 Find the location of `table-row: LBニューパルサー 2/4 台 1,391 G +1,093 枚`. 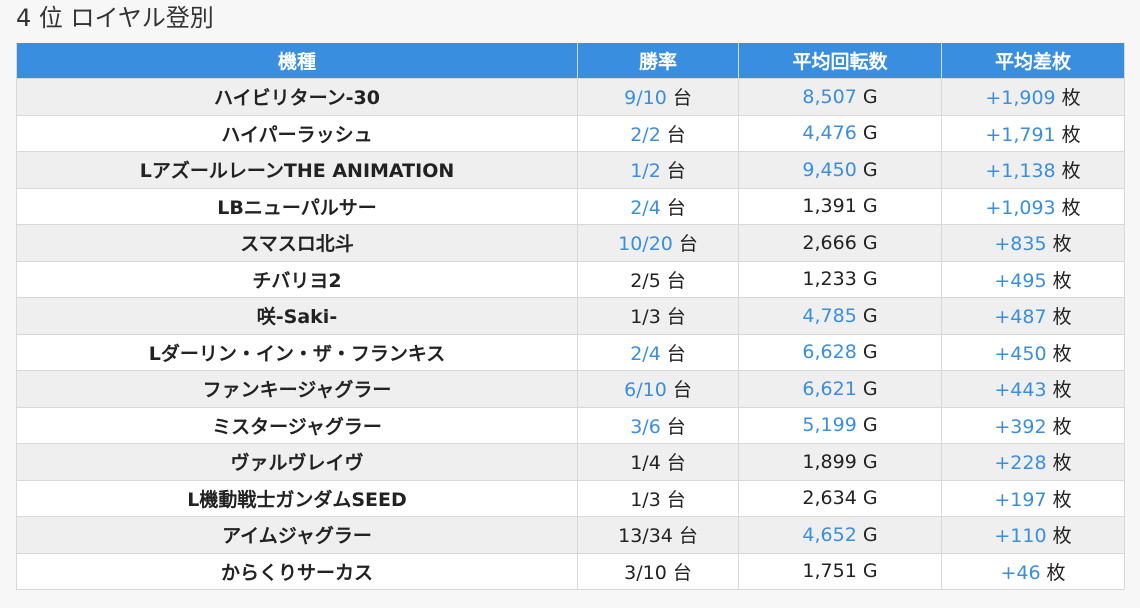

table-row: LBニューパルサー 2/4 台 1,391 G +1,093 枚 is located at coordinates (570, 206).